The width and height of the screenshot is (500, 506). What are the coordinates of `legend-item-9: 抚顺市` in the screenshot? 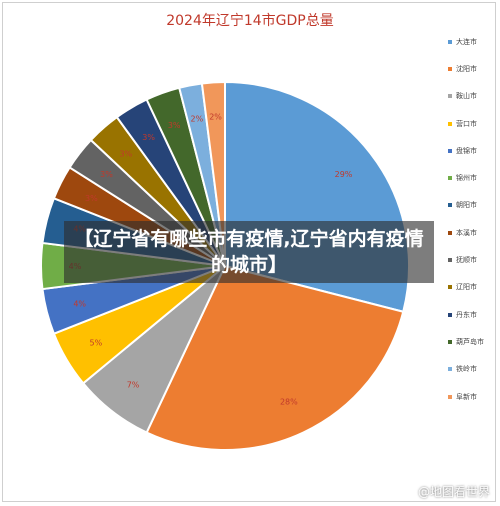 It's located at (474, 259).